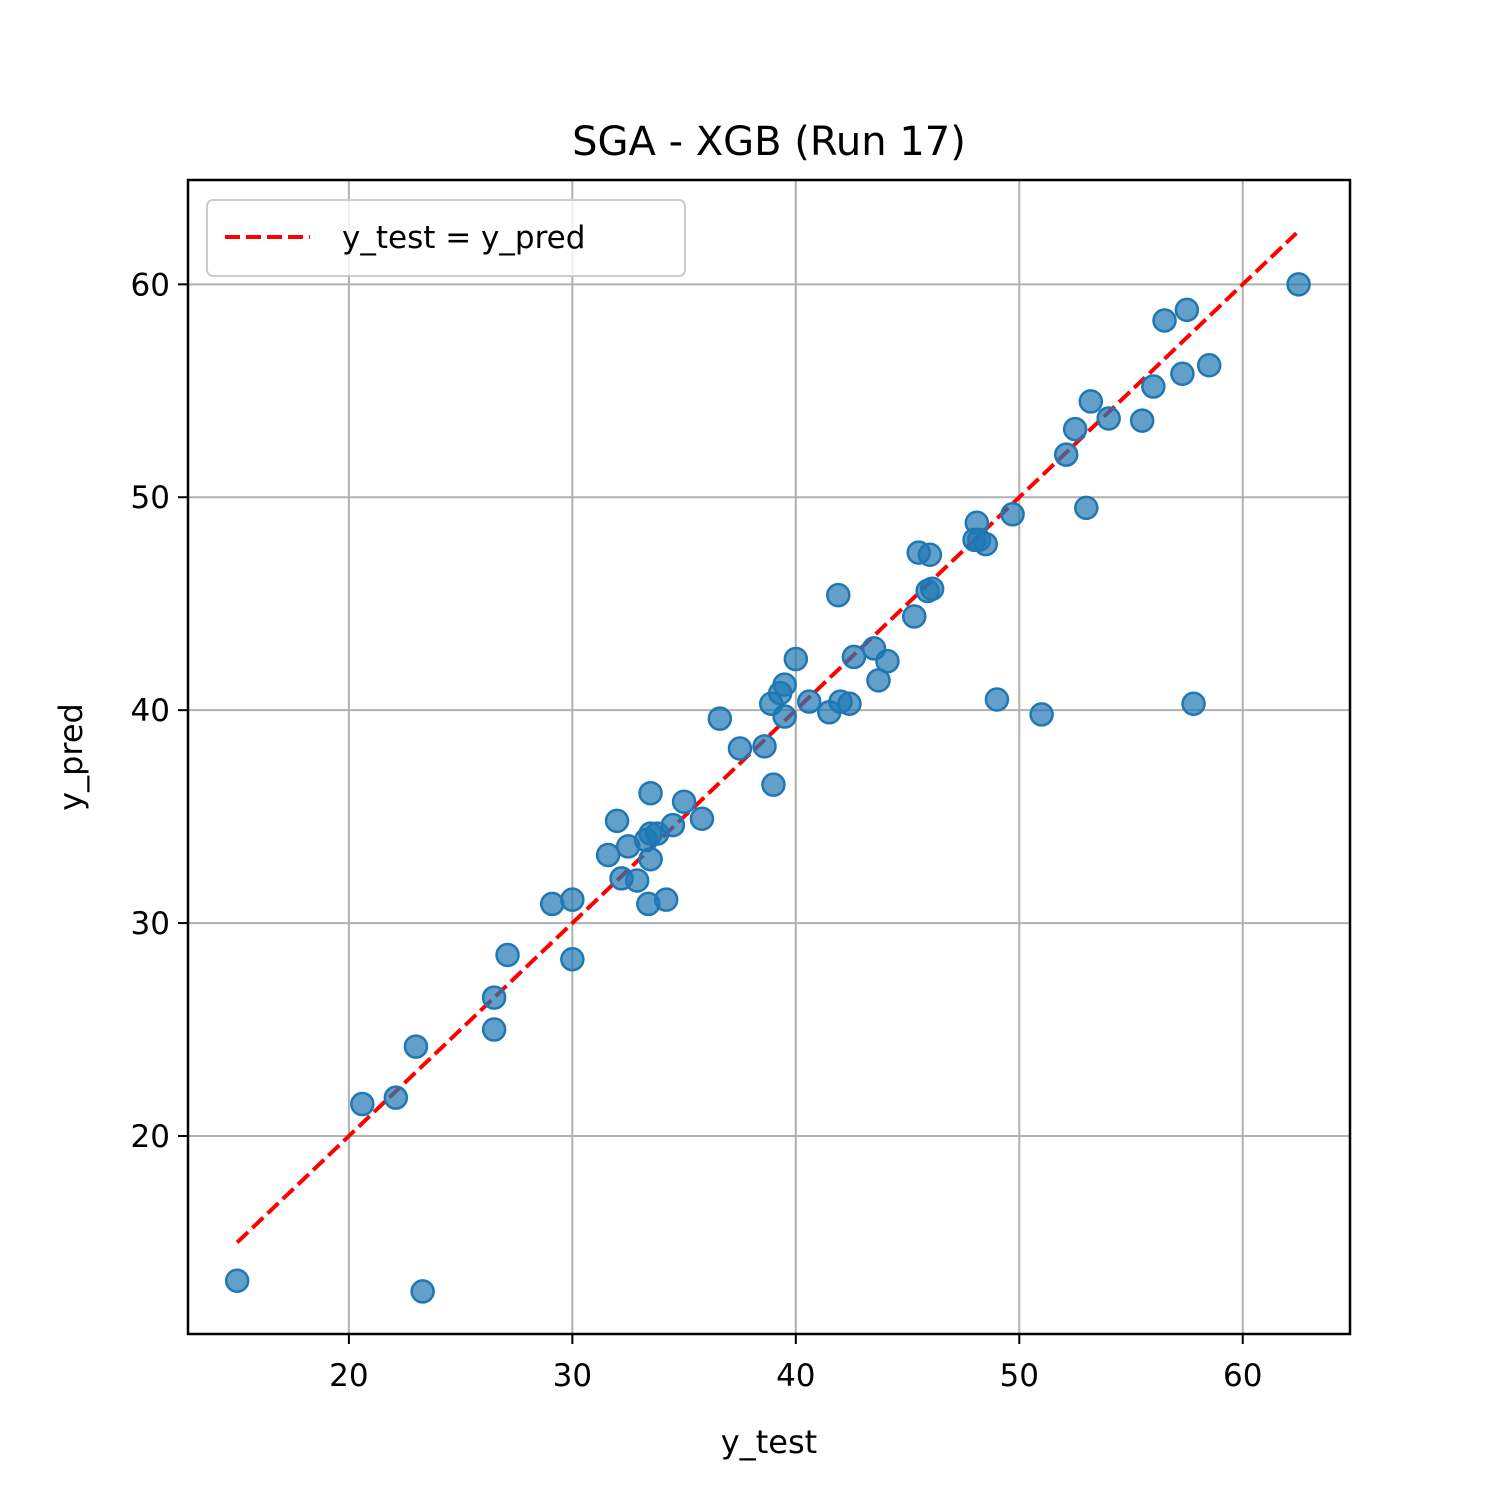 This screenshot has height=1500, width=1500. What do you see at coordinates (769, 142) in the screenshot?
I see `chart-title: SGA - XGB (Run 17)` at bounding box center [769, 142].